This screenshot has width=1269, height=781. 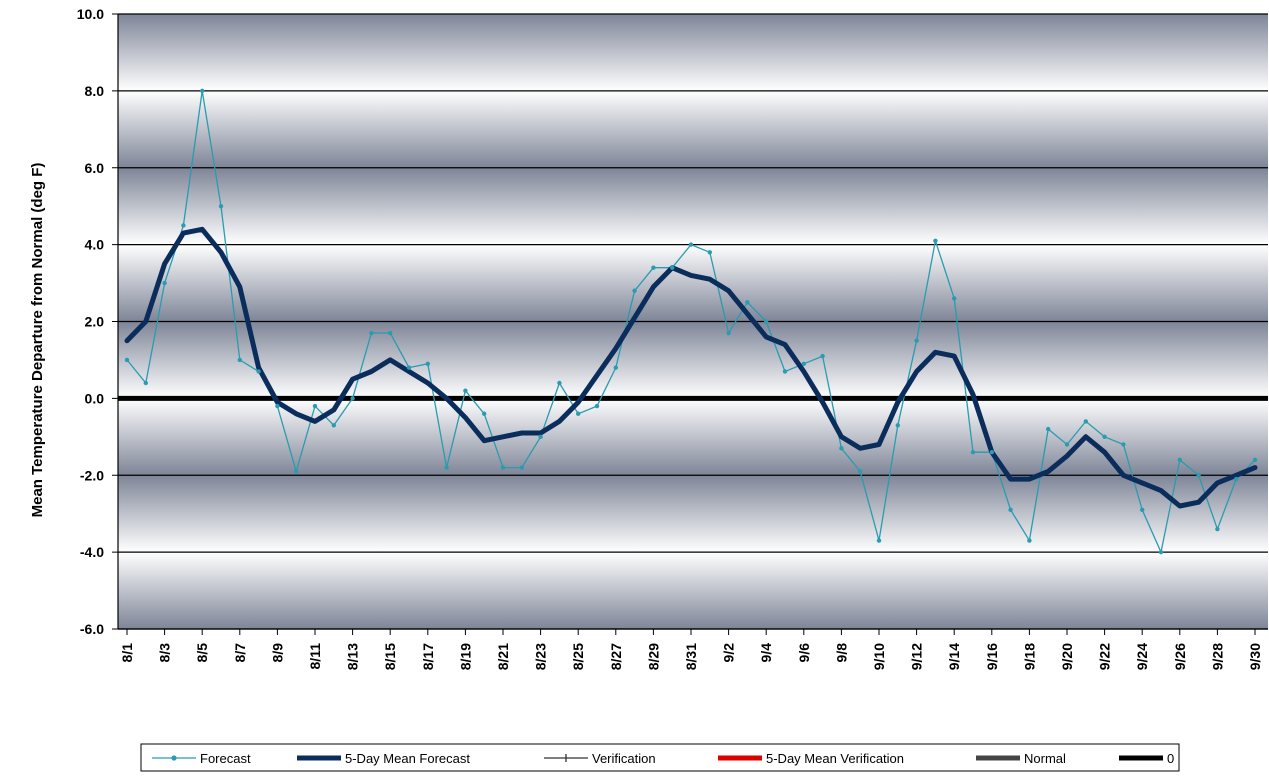 I want to click on x-tick-label: 9/6, so click(x=804, y=653).